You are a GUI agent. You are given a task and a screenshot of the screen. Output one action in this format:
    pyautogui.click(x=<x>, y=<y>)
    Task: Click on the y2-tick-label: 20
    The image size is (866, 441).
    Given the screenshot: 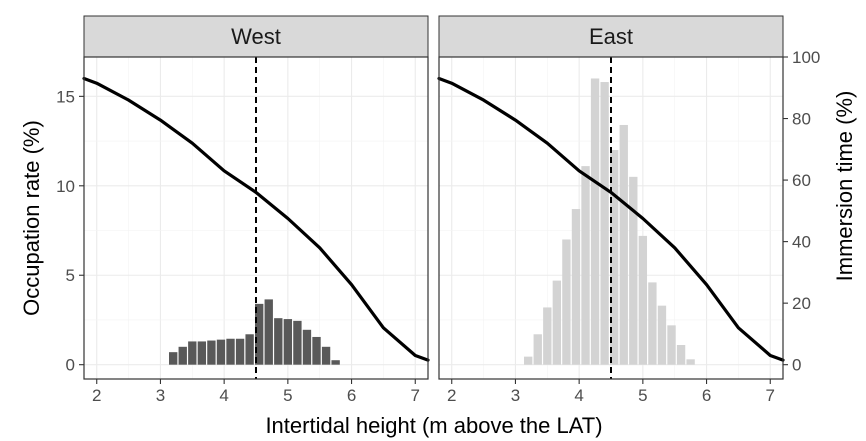 What is the action you would take?
    pyautogui.click(x=801, y=303)
    